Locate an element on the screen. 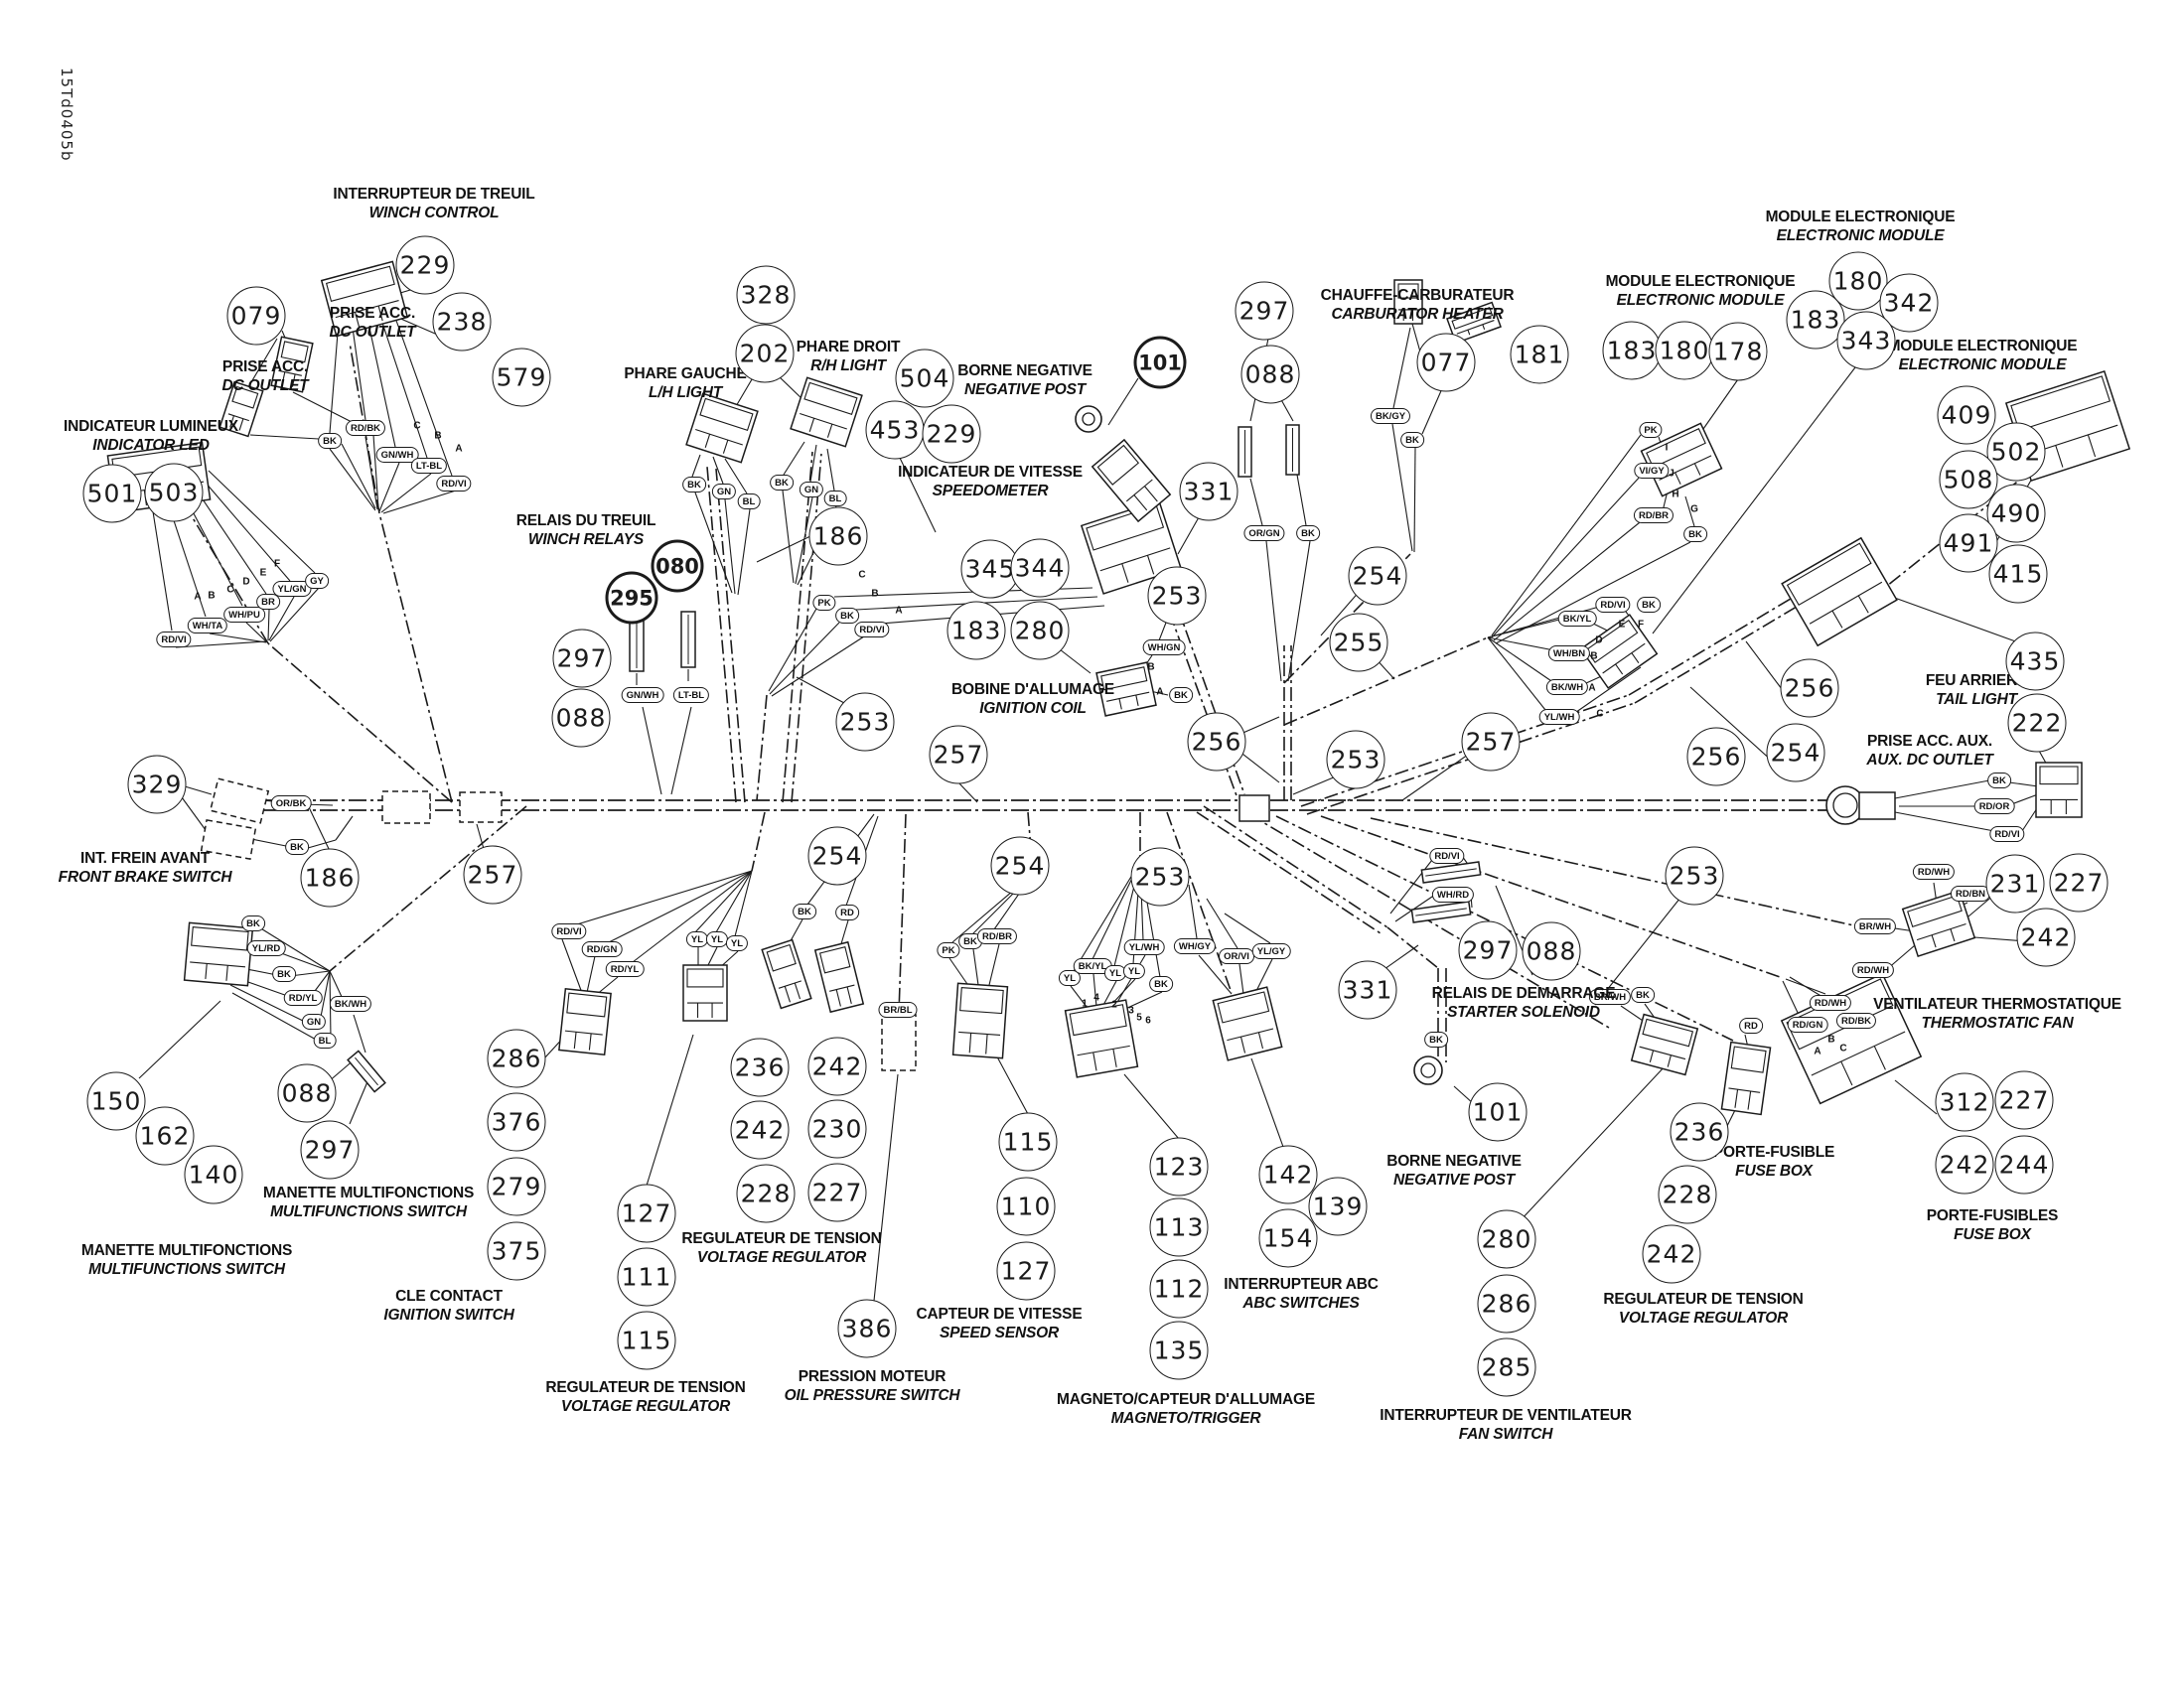 The width and height of the screenshot is (2184, 1688). part-callout: 579 is located at coordinates (521, 377).